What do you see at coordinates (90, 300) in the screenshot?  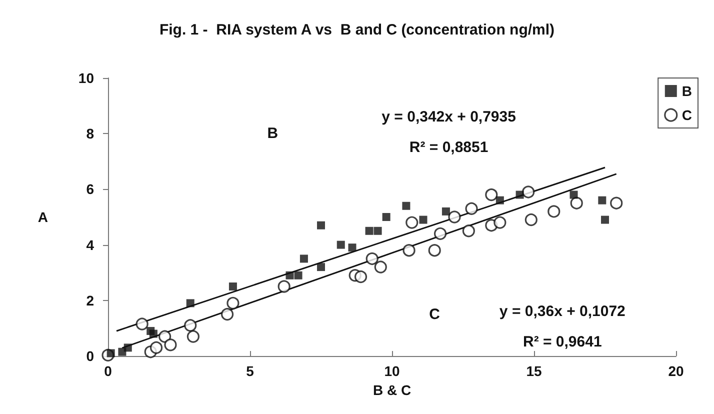 I see `y-tick-label: 2` at bounding box center [90, 300].